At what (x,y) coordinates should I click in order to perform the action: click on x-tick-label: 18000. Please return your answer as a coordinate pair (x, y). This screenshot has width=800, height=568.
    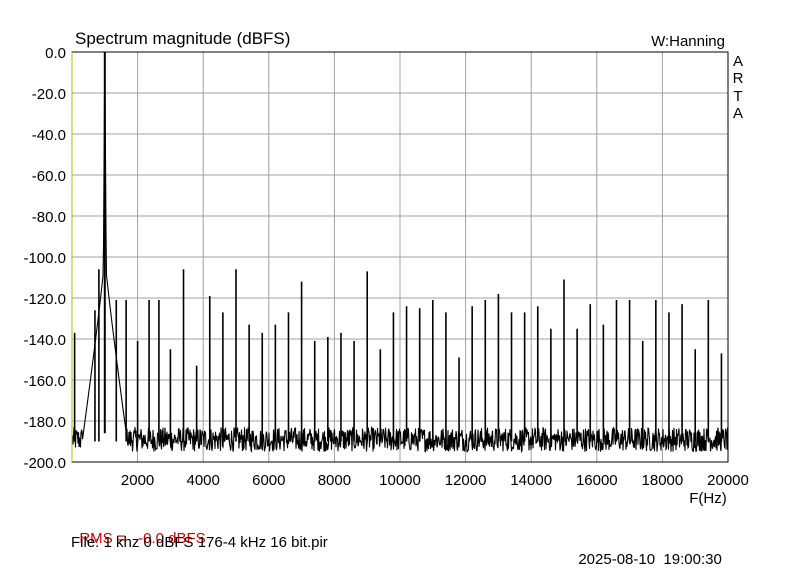
    Looking at the image, I should click on (663, 480).